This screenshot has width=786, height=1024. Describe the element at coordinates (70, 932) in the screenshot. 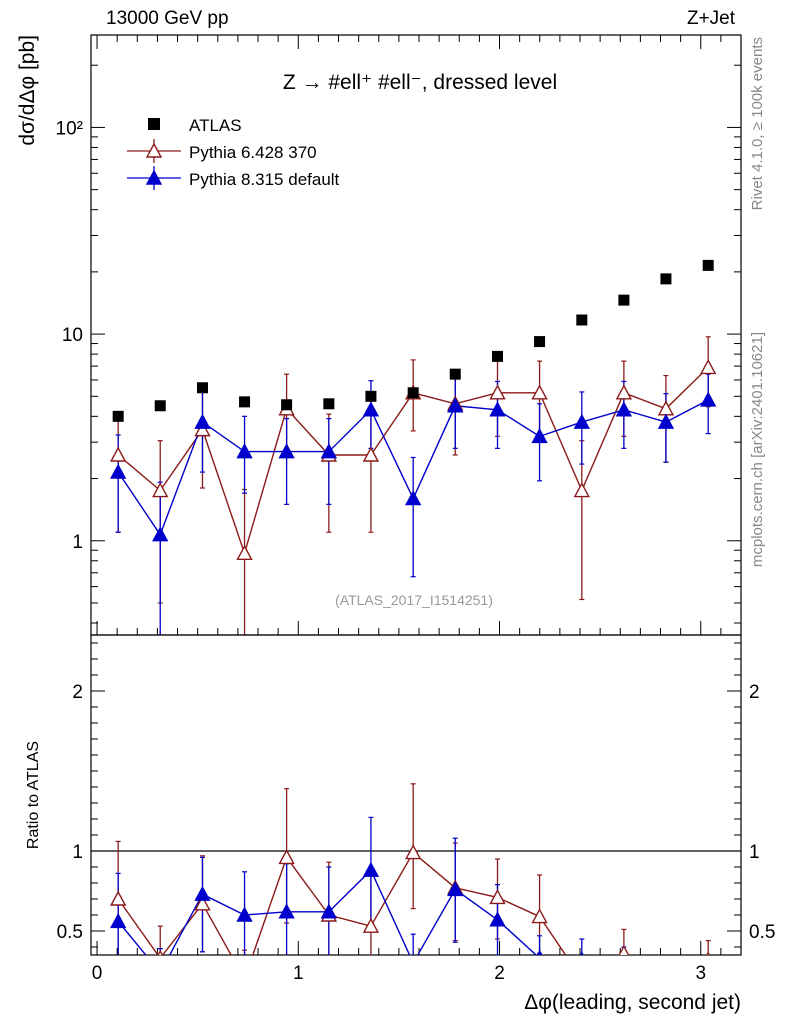

I see `ratio-y-tick-label: 0.5` at that location.